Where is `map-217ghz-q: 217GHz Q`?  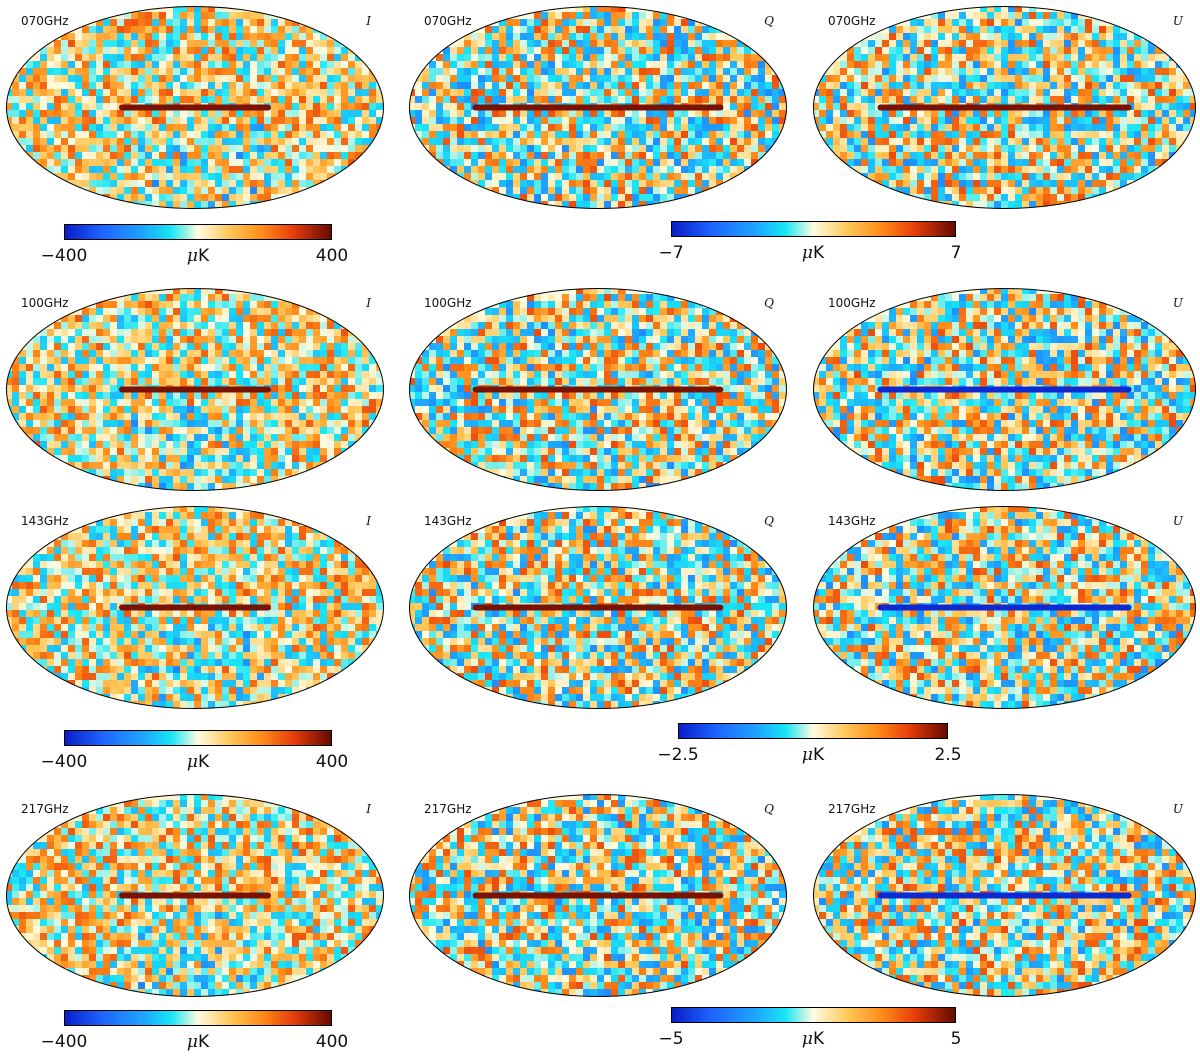
map-217ghz-q: 217GHz Q is located at coordinates (598, 895).